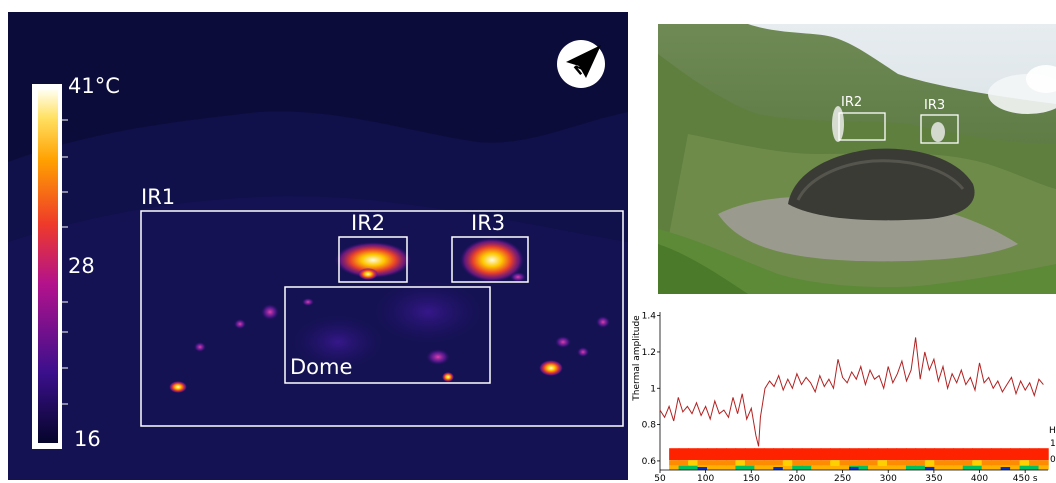 The image size is (1056, 483). What do you see at coordinates (637, 358) in the screenshot?
I see `y-axis-label: Thermal amplitude` at bounding box center [637, 358].